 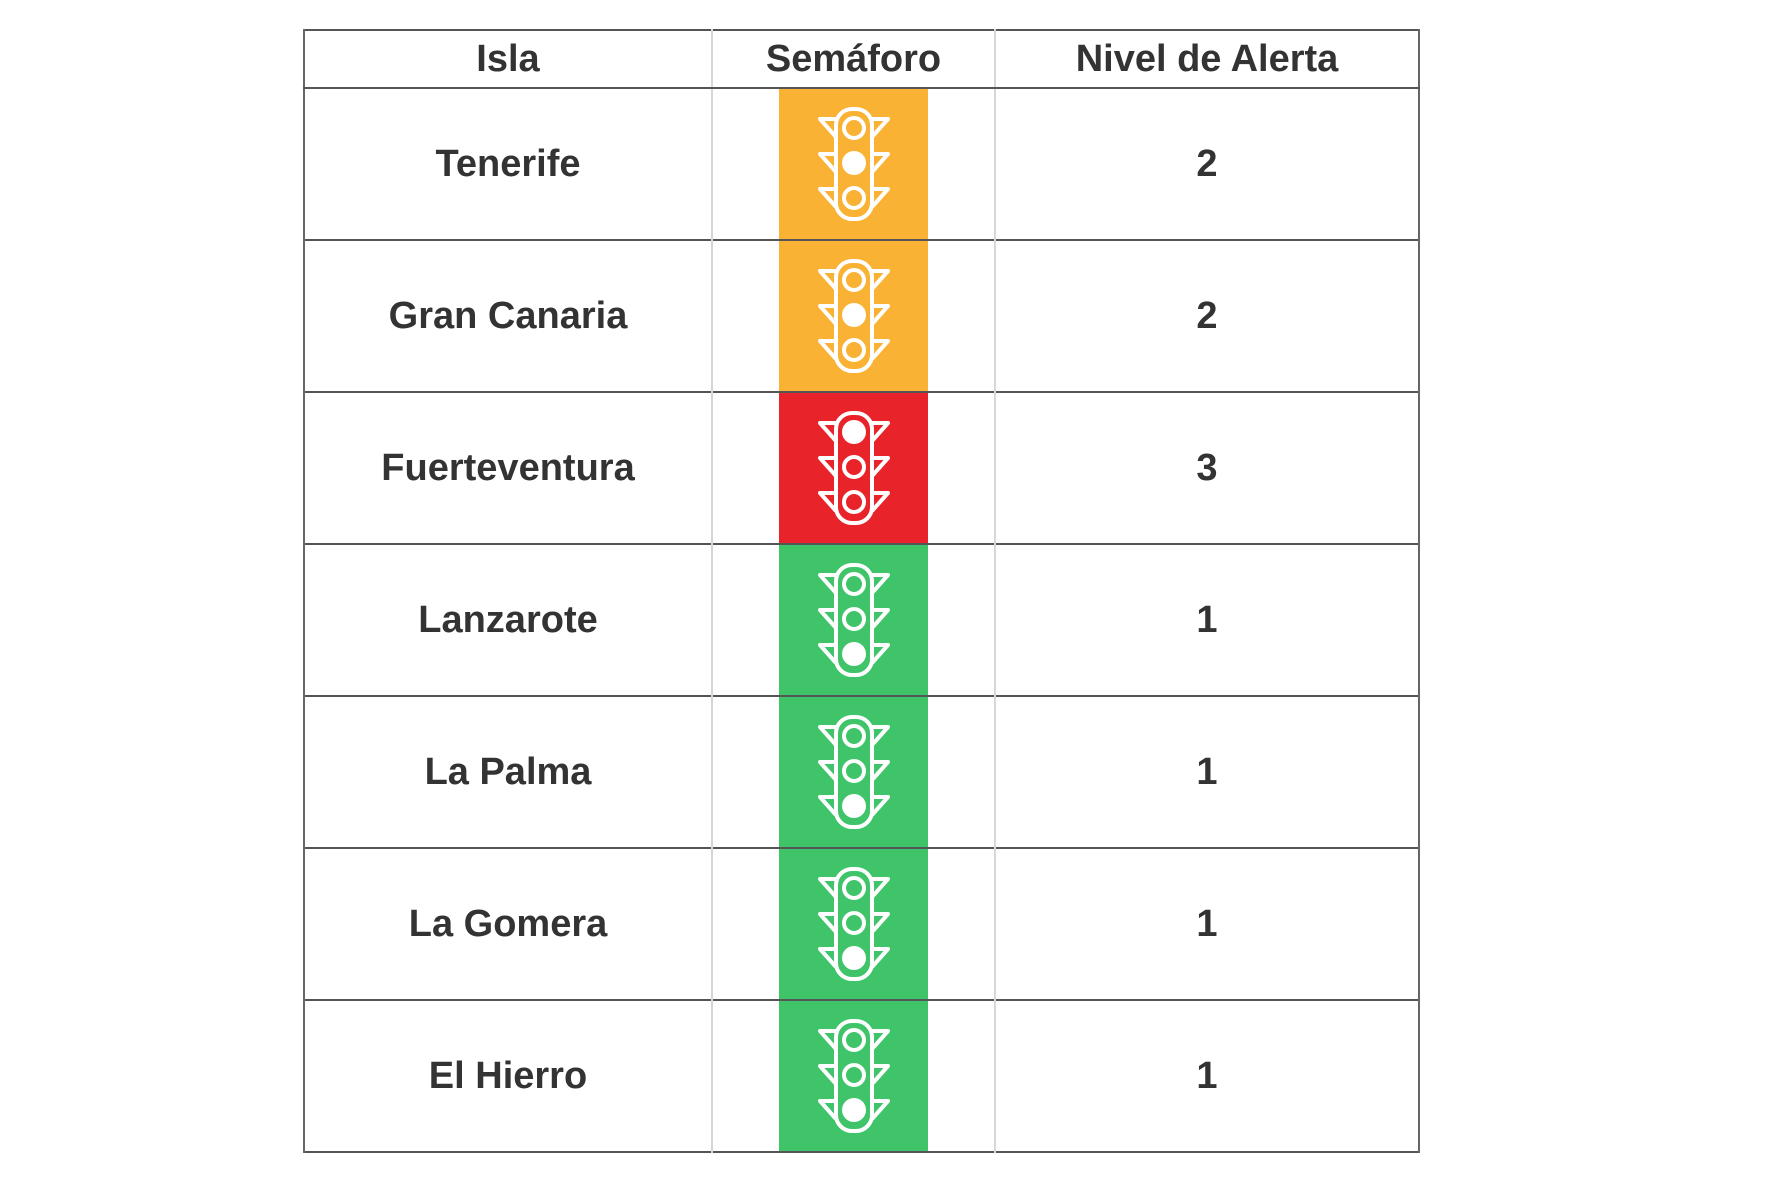 What do you see at coordinates (508, 619) in the screenshot?
I see `island-name: Lanzarote` at bounding box center [508, 619].